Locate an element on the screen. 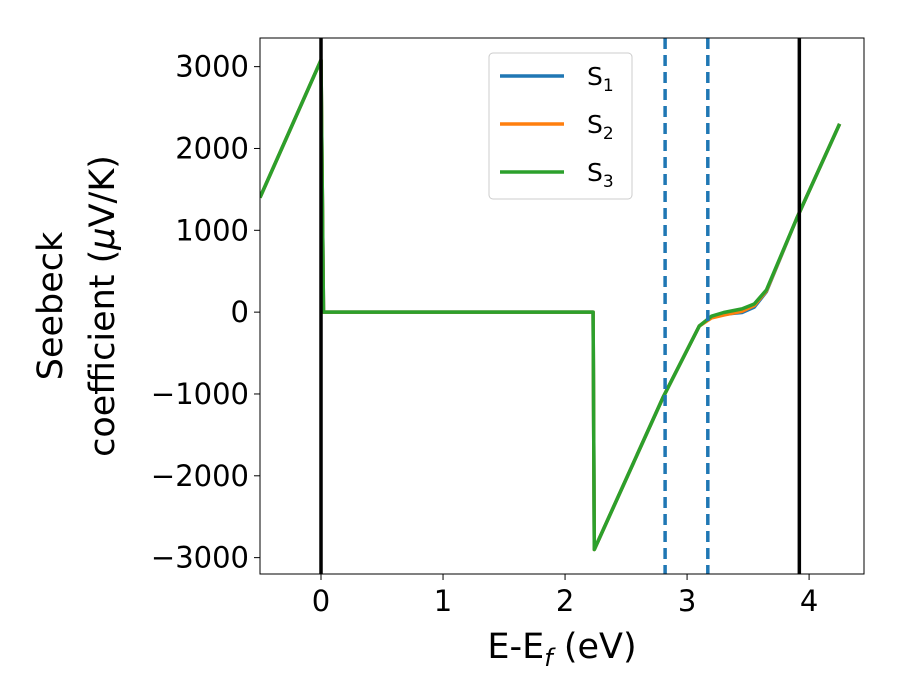 The image size is (900, 700). legend-label-3: S3 is located at coordinates (600, 175).